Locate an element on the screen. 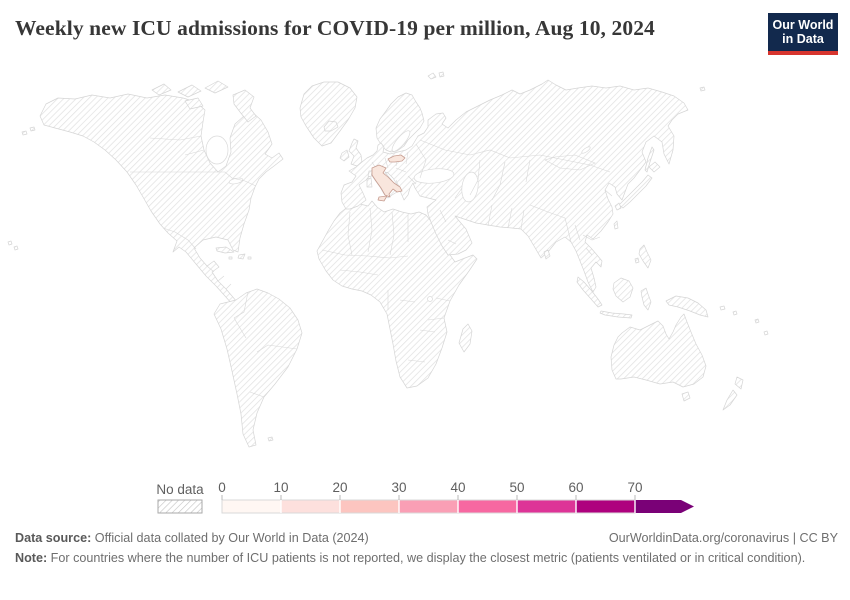  bin-70-plus-arrow is located at coordinates (664, 506).